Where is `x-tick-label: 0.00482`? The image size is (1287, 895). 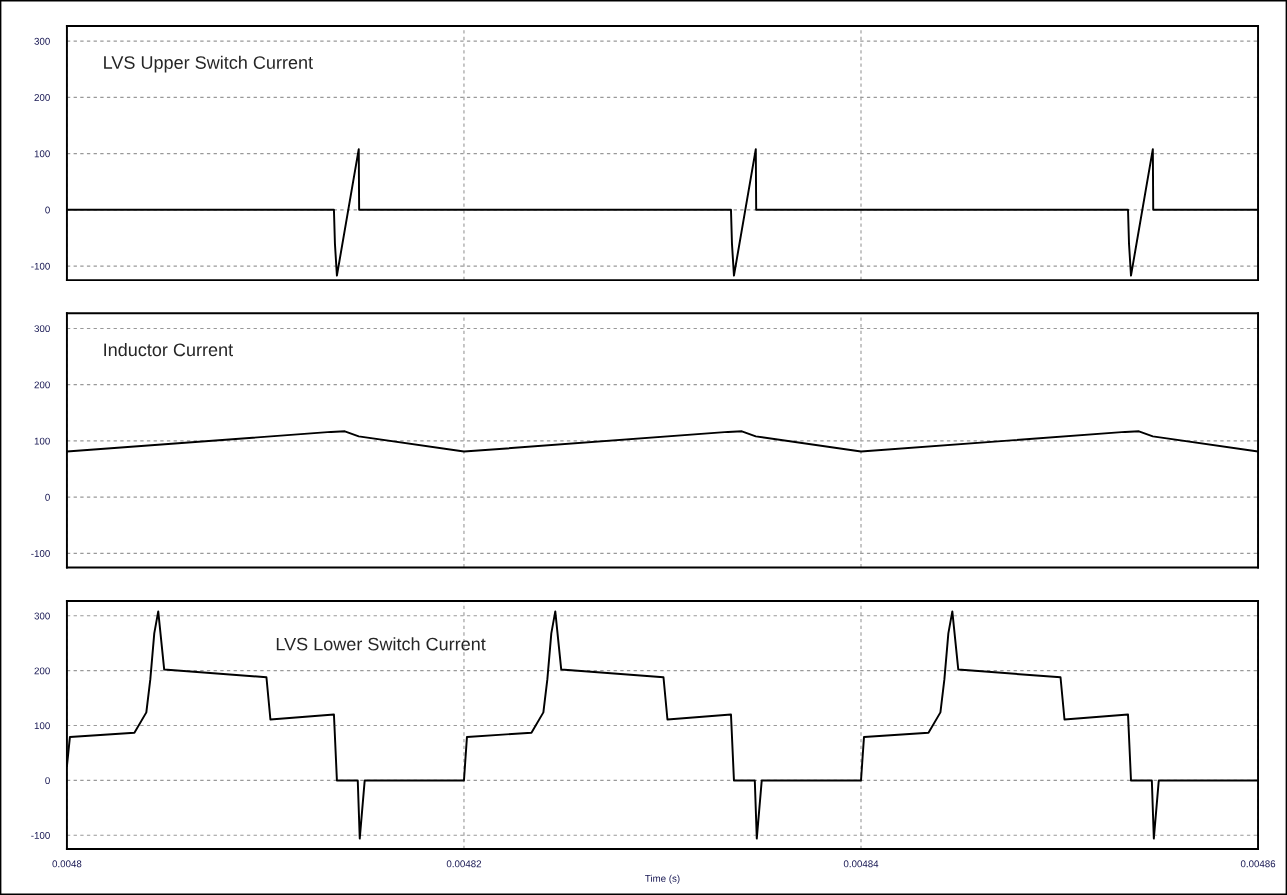
x-tick-label: 0.00482 is located at coordinates (464, 864).